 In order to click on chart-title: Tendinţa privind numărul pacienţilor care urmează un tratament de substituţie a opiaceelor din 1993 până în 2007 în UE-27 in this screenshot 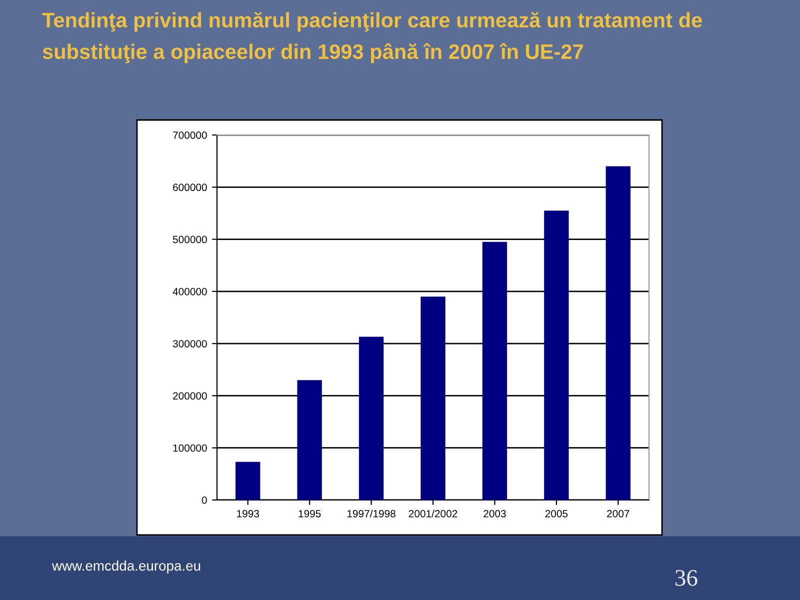, I will do `click(372, 38)`.